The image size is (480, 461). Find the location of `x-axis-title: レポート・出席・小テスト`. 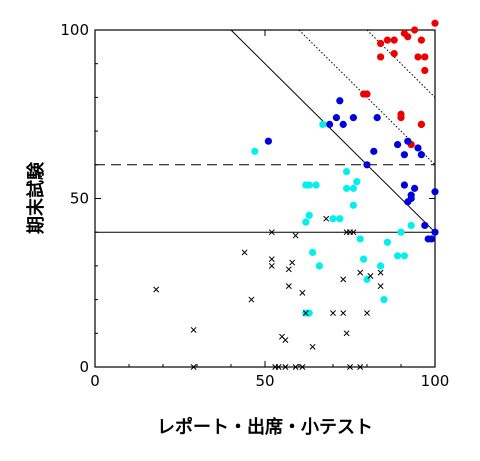

x-axis-title: レポート・出席・小テスト is located at coordinates (265, 427).